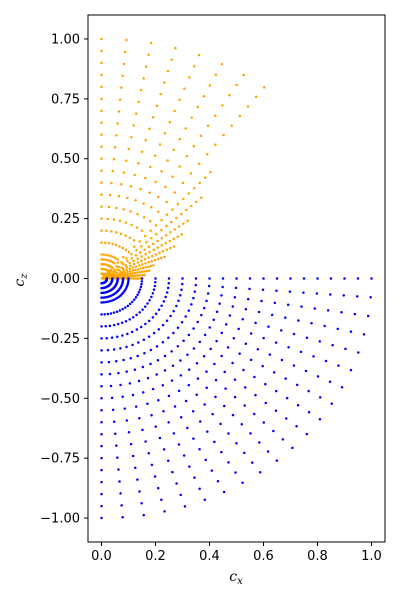  What do you see at coordinates (65, 219) in the screenshot?
I see `y-tick-label: 0.25` at bounding box center [65, 219].